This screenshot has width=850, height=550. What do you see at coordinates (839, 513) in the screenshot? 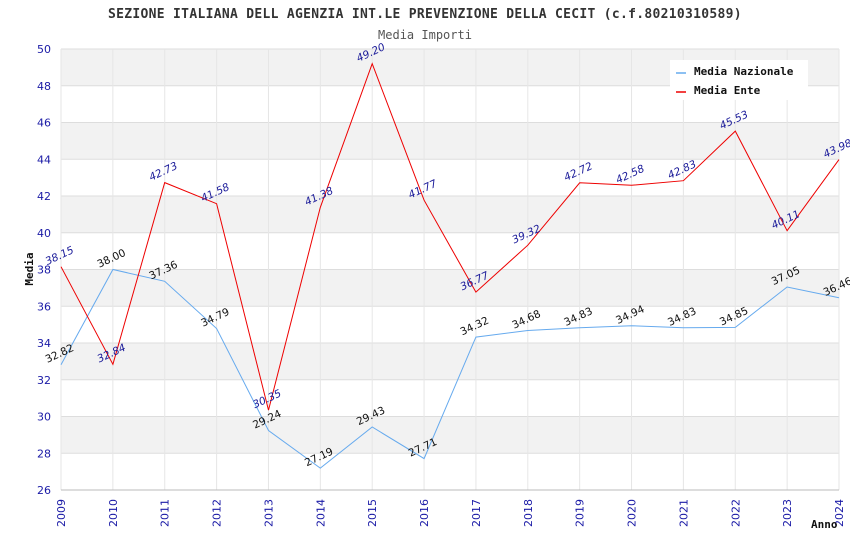
I see `x-tick-label: 2024` at bounding box center [839, 513].